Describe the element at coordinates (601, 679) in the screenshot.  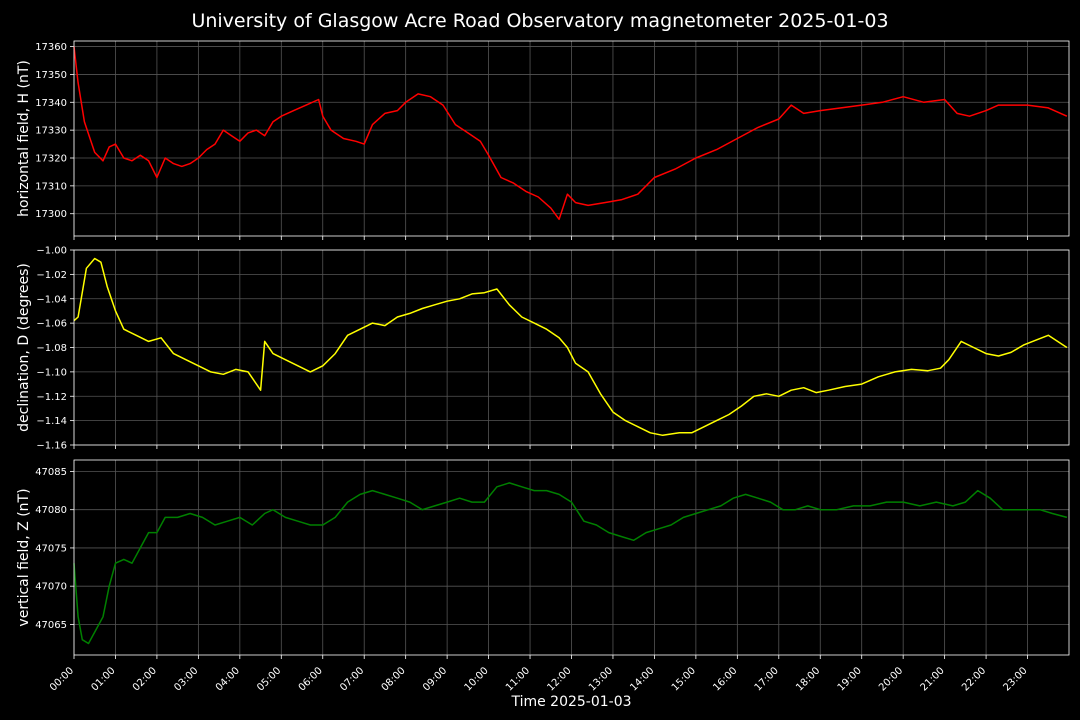
I see `x-tick-label: 13:00` at that location.